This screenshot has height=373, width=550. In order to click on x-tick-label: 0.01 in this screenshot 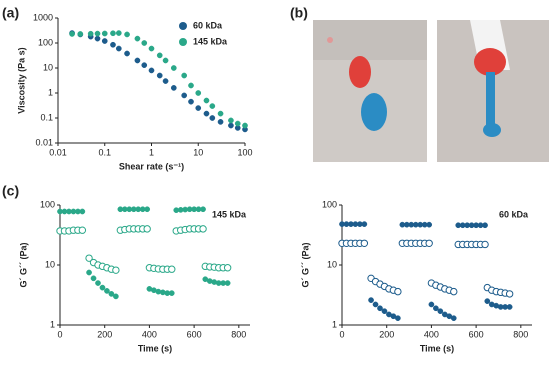, I will do `click(58, 152)`.